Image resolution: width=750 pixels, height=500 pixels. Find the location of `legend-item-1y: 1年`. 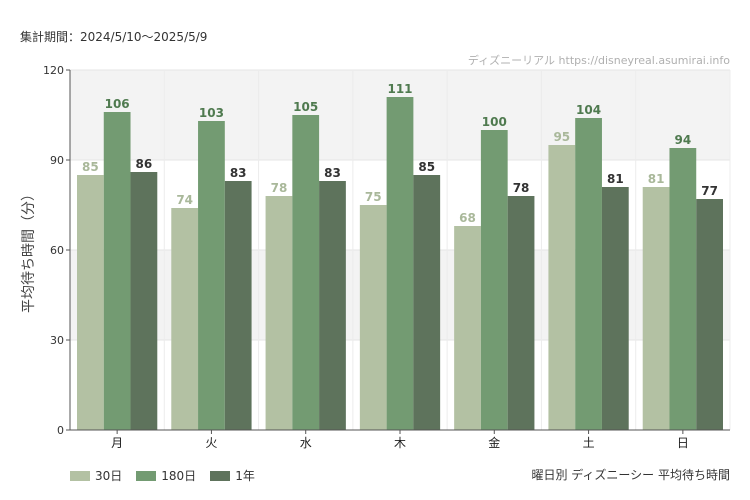

legend-item-1y: 1年 is located at coordinates (232, 475).